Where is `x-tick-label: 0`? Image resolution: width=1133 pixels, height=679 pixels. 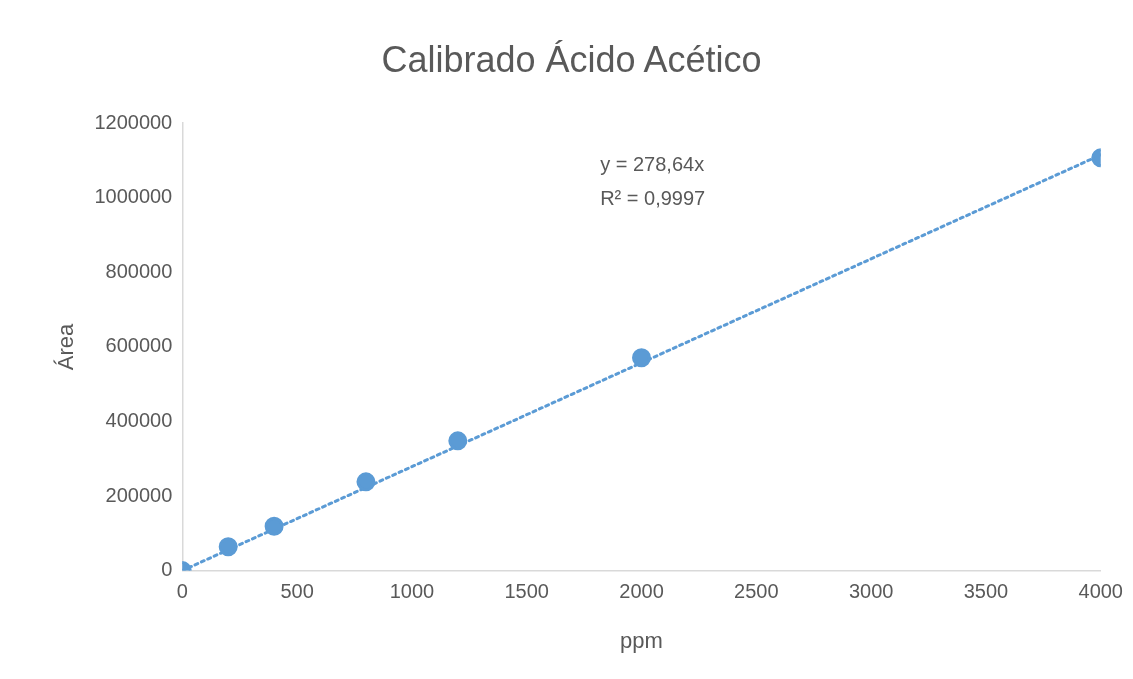
x-tick-label: 0 is located at coordinates (182, 591).